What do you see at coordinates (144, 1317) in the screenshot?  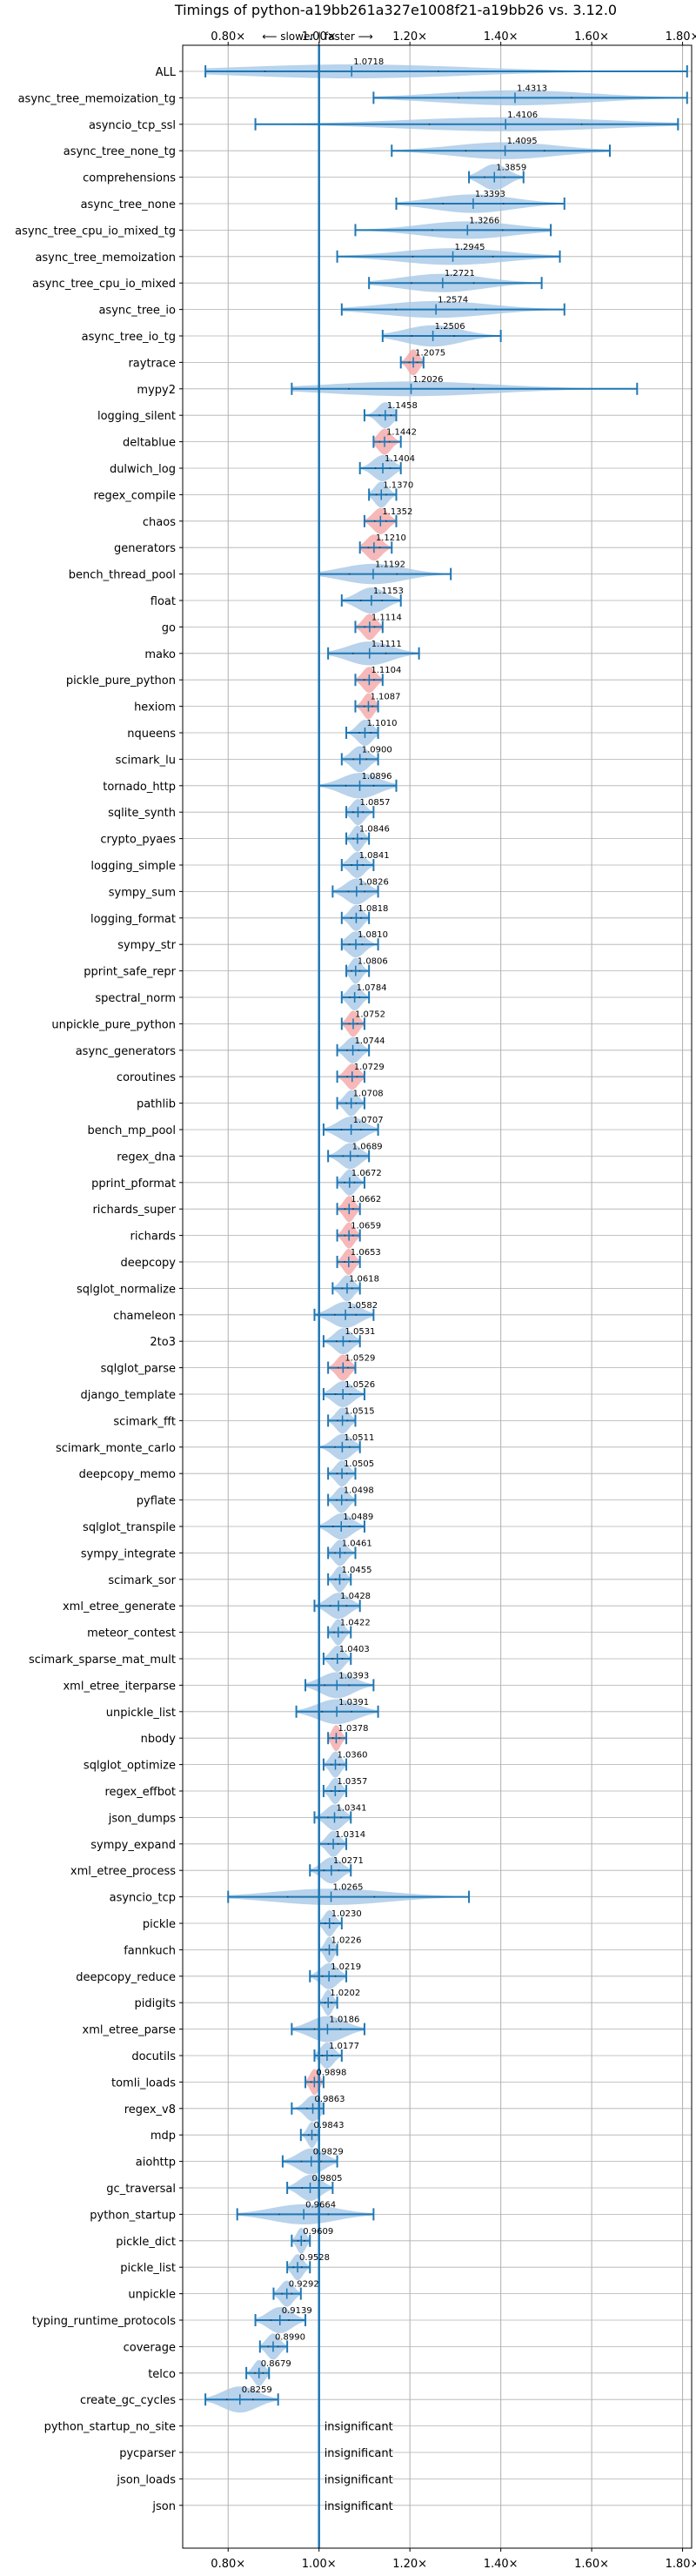 I see `benchmark-label: chameleon` at bounding box center [144, 1317].